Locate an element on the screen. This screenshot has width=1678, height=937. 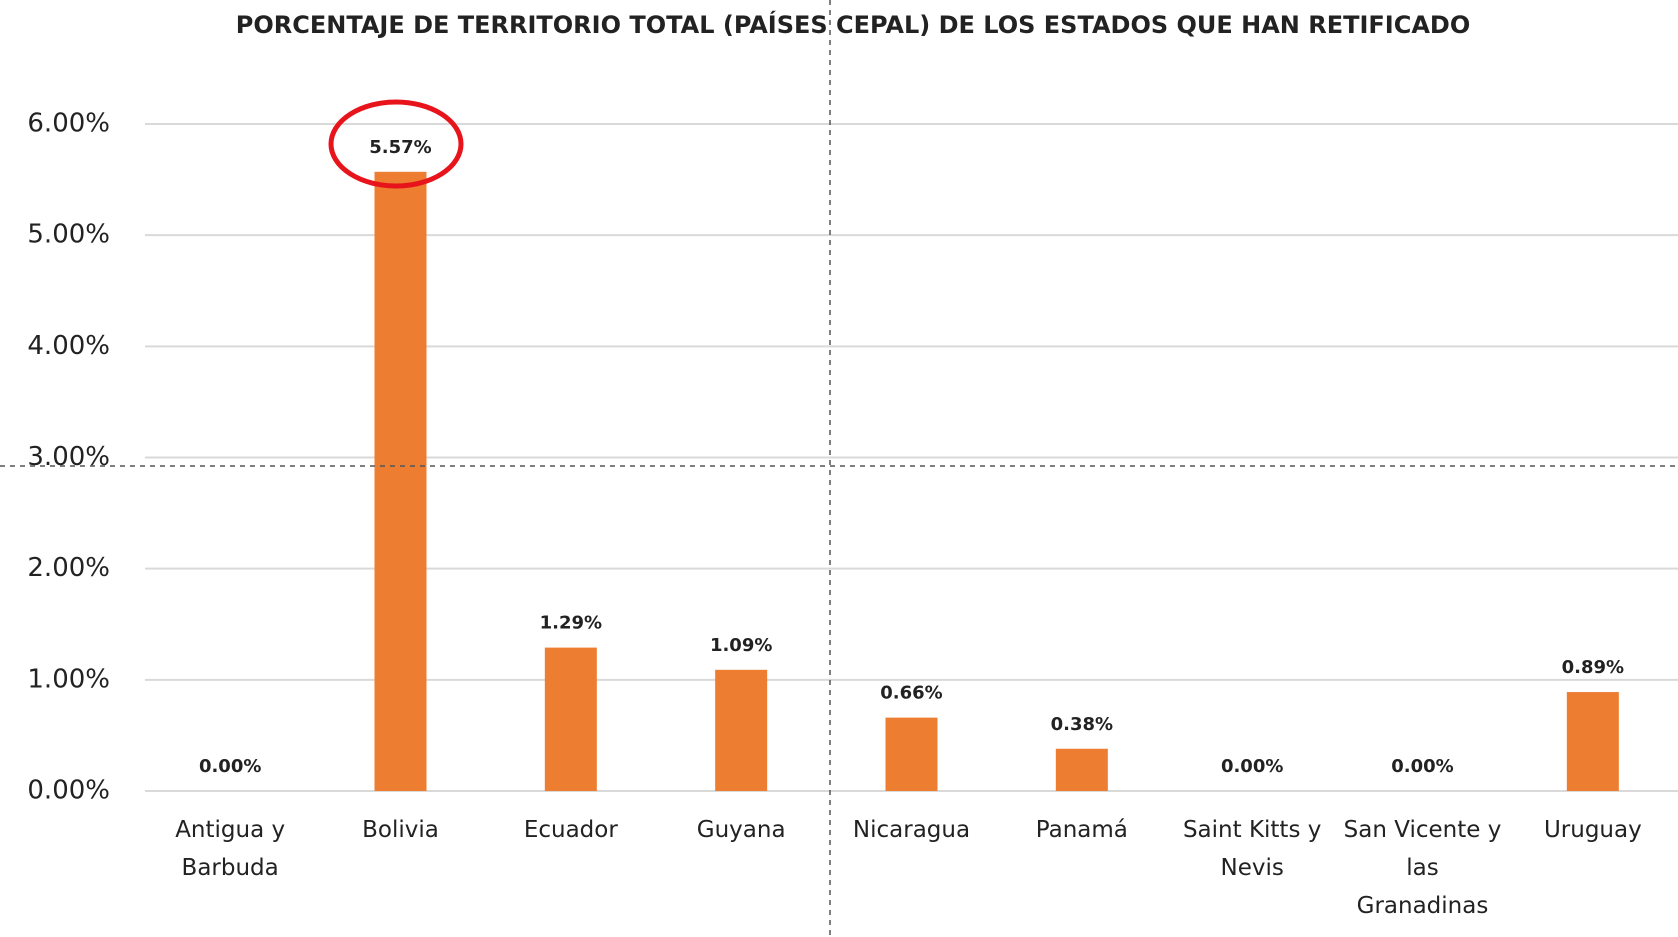
y-tick-label: 2.00% is located at coordinates (68, 568).